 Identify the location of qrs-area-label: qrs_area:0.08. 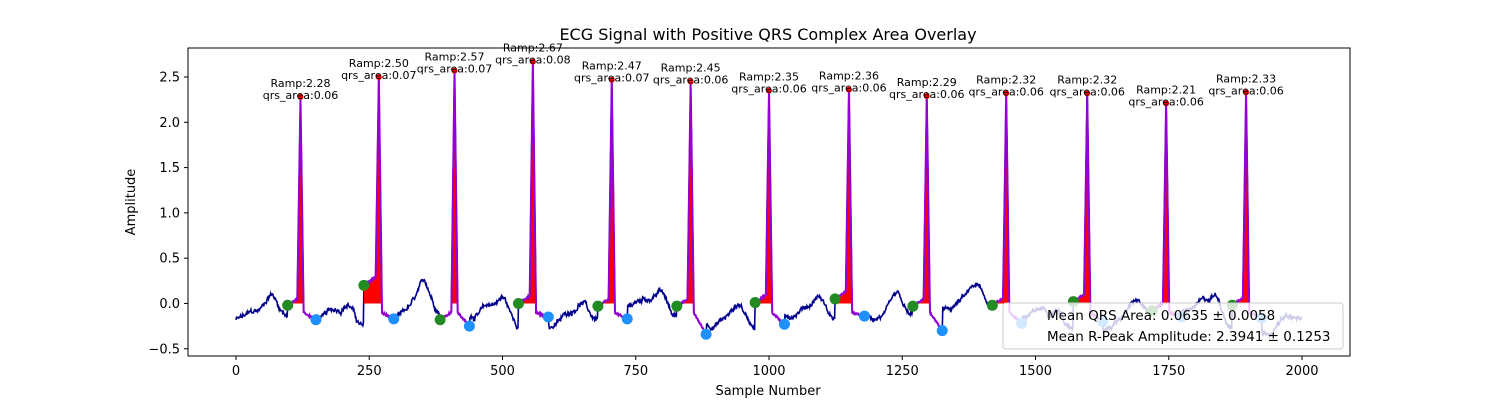
(532, 60).